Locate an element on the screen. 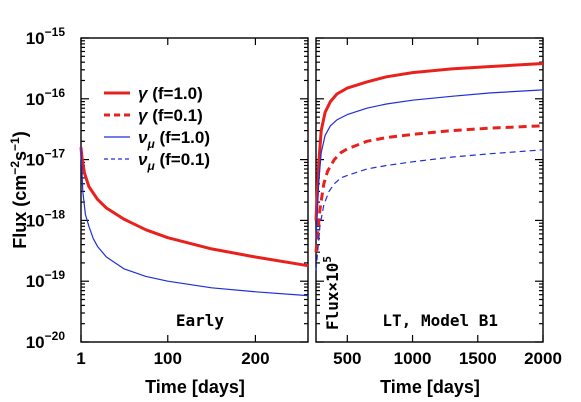  legend-label-3: νμ (f=0.1) is located at coordinates (174, 161).